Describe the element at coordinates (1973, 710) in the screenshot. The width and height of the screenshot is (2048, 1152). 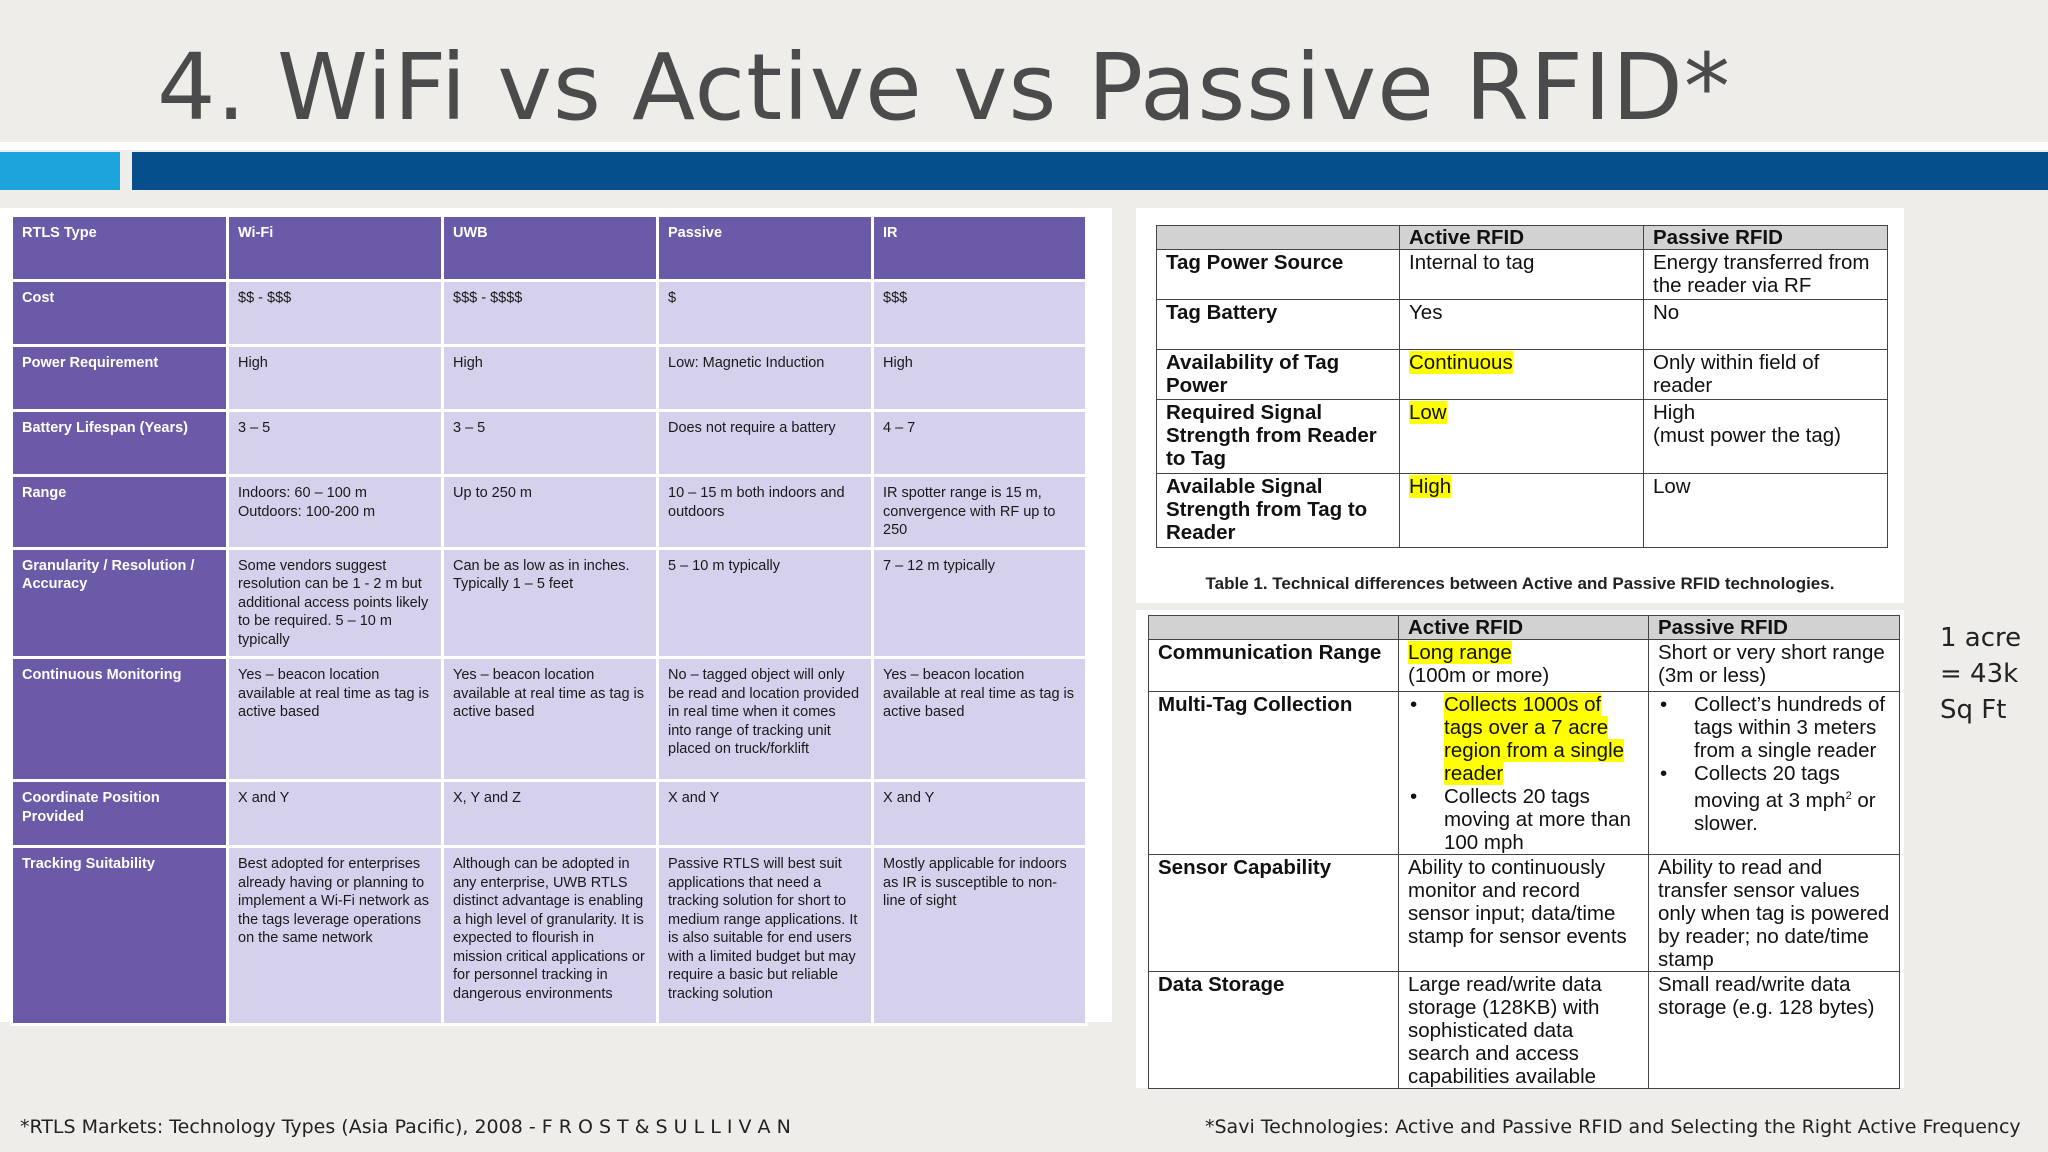
I see `side-note-line: Sq Ft` at that location.